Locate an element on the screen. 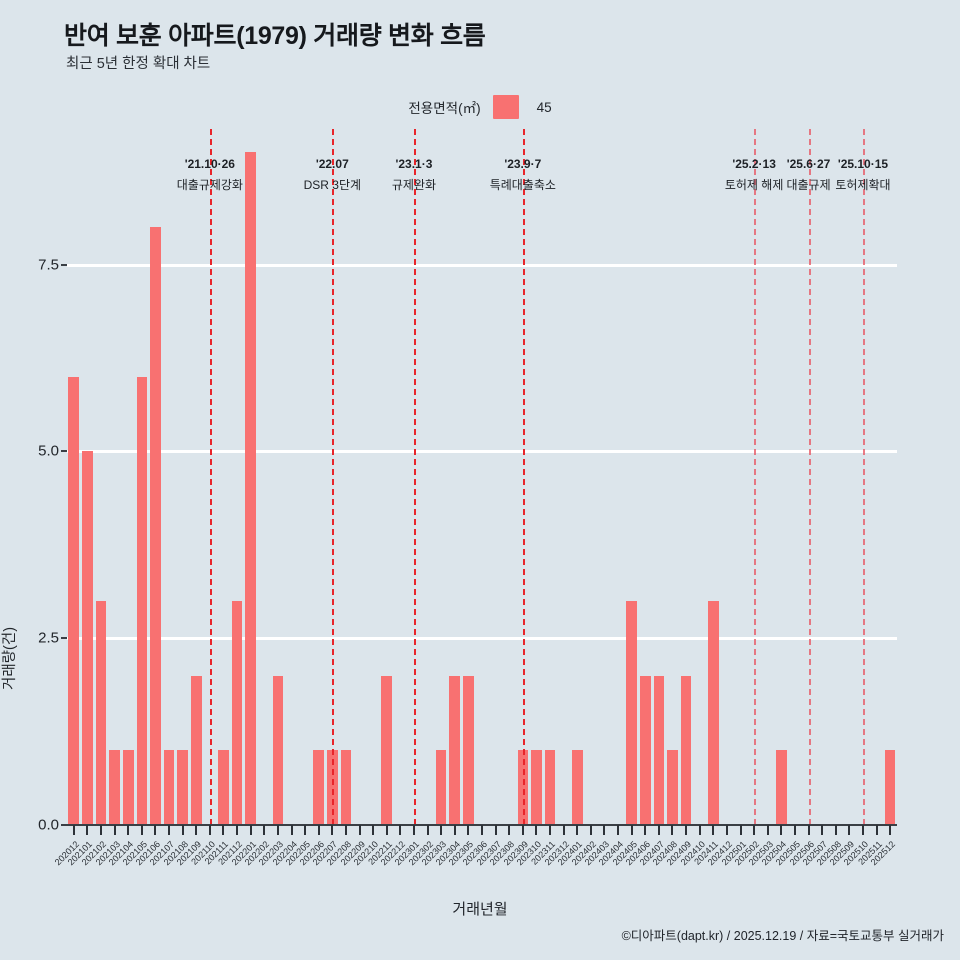  chart-legend: 전용면적(㎡) 45 is located at coordinates (480, 107).